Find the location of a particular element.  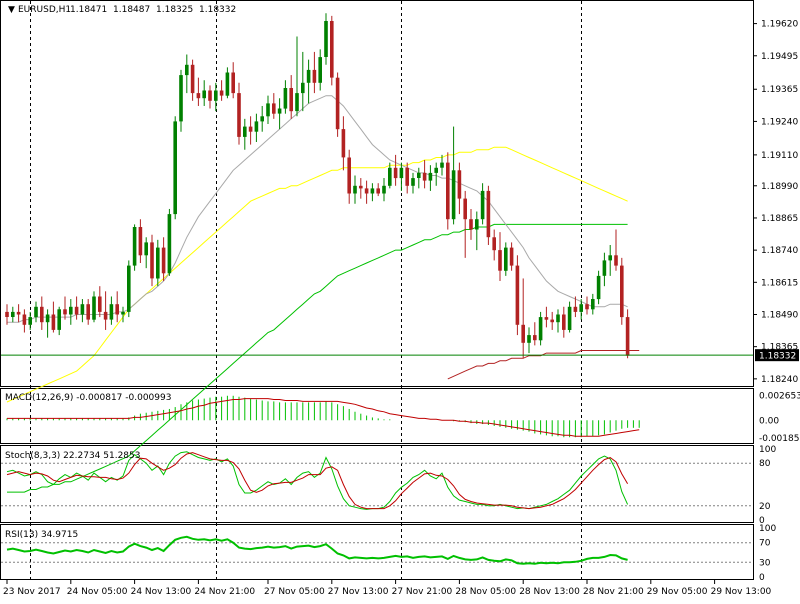

stoch-pane is located at coordinates (377, 484).